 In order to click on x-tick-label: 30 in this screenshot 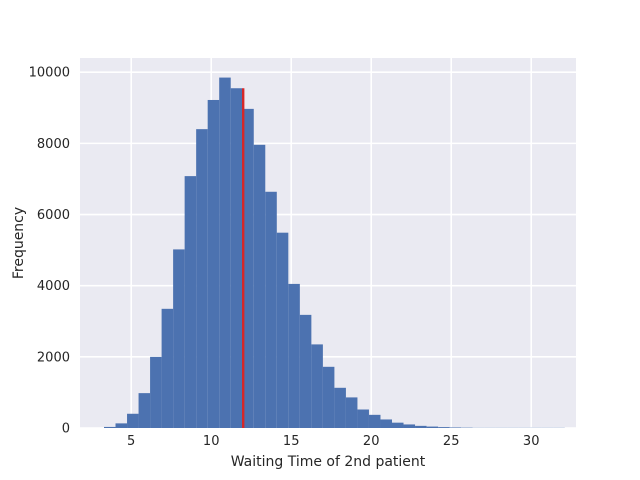, I will do `click(531, 441)`.